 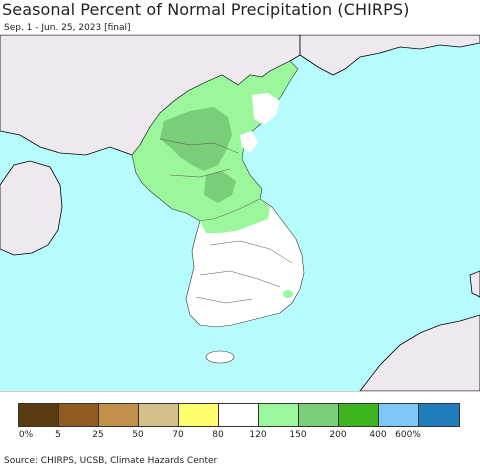 I want to click on legend-tick-label: 600%, so click(x=408, y=435).